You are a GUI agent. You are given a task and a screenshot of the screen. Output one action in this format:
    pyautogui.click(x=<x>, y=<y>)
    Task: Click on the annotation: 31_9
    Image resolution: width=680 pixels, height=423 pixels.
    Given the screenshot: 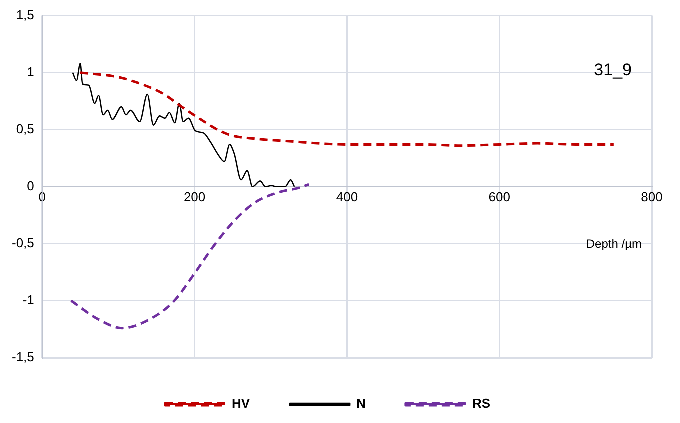 What is the action you would take?
    pyautogui.click(x=613, y=70)
    